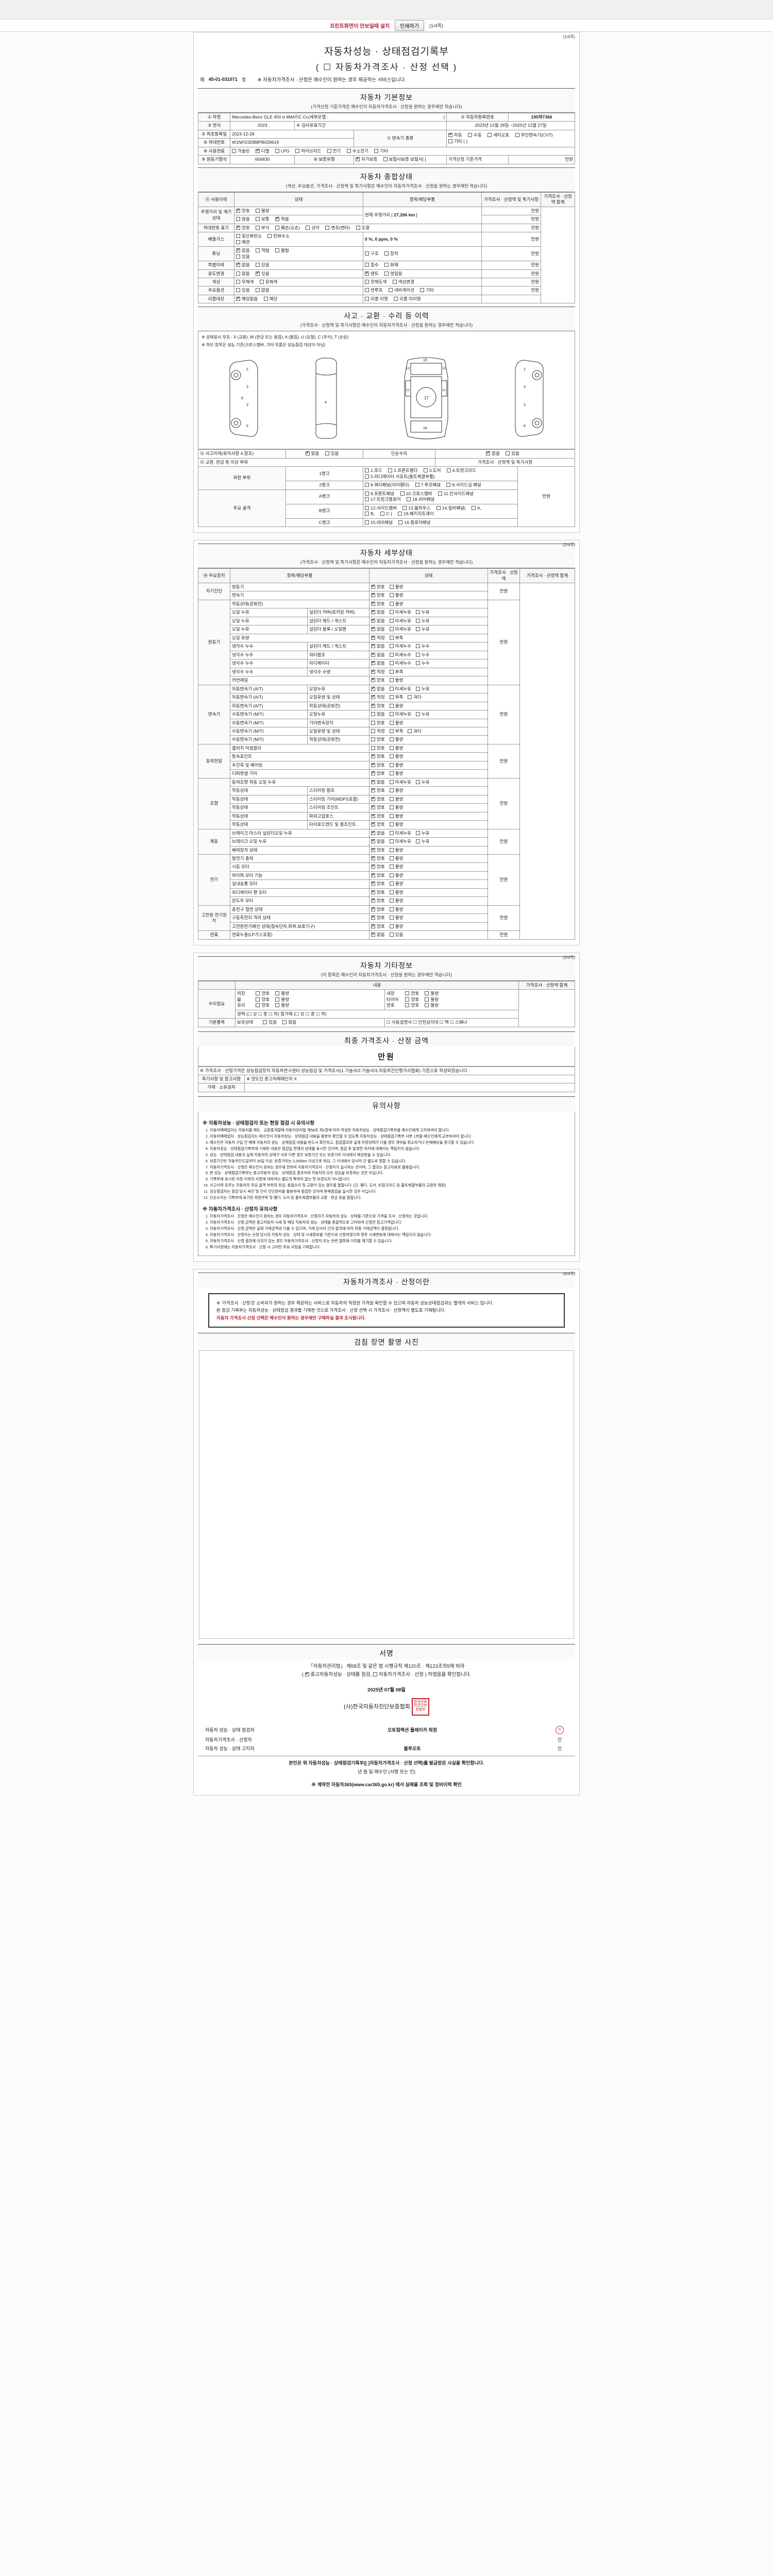 This screenshot has width=773, height=2576. I want to click on part-pillar-a: A,, so click(476, 508).